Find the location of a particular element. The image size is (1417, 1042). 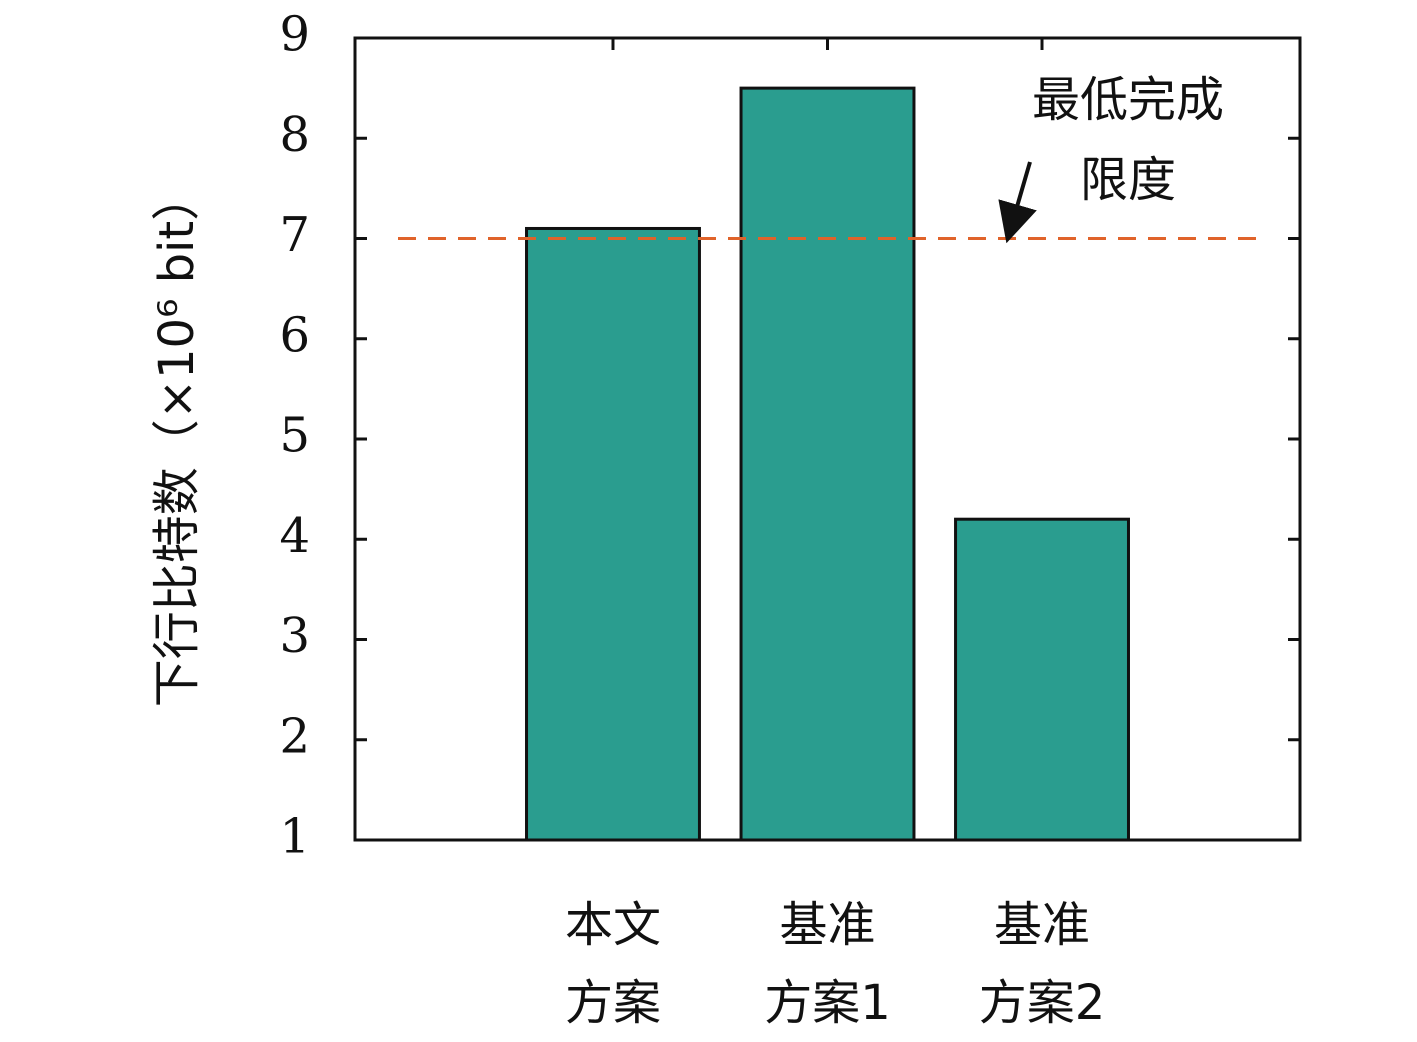

x-tick-label: 本文 is located at coordinates (613, 925).